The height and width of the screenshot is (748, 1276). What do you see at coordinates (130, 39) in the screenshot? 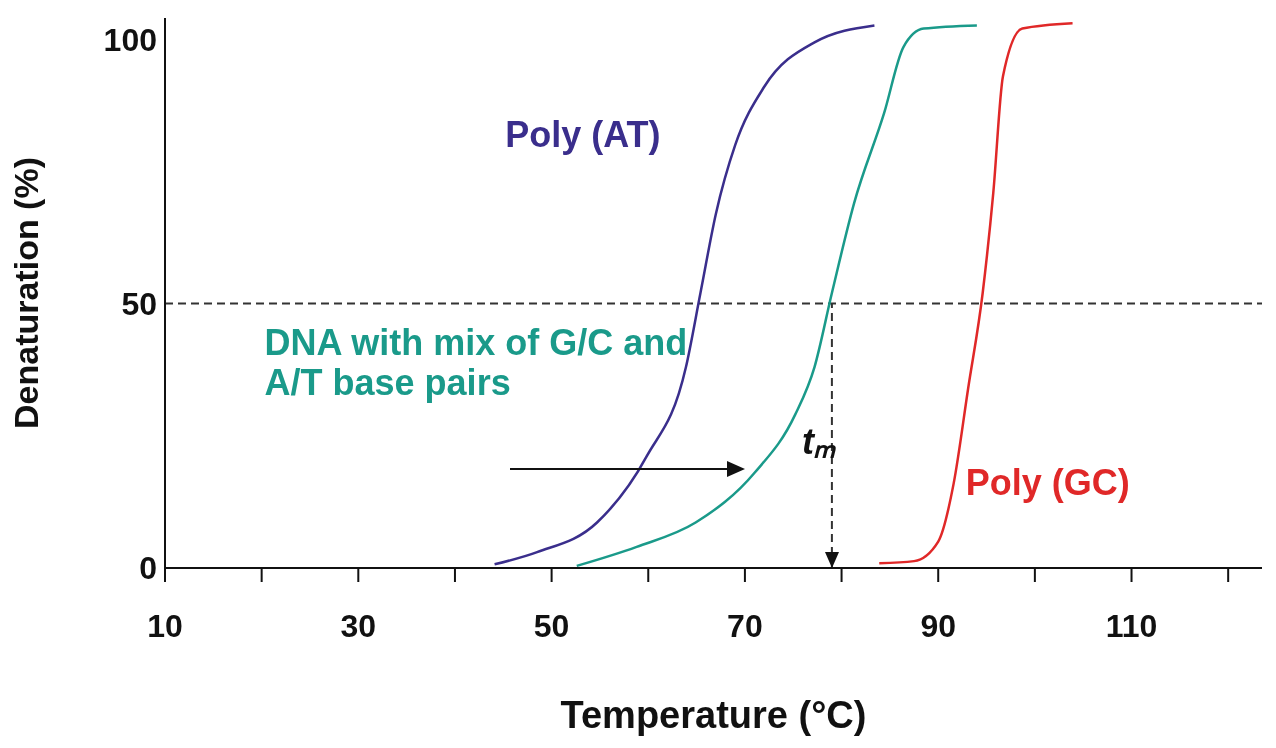
I see `y-tick-label: 100` at bounding box center [130, 39].